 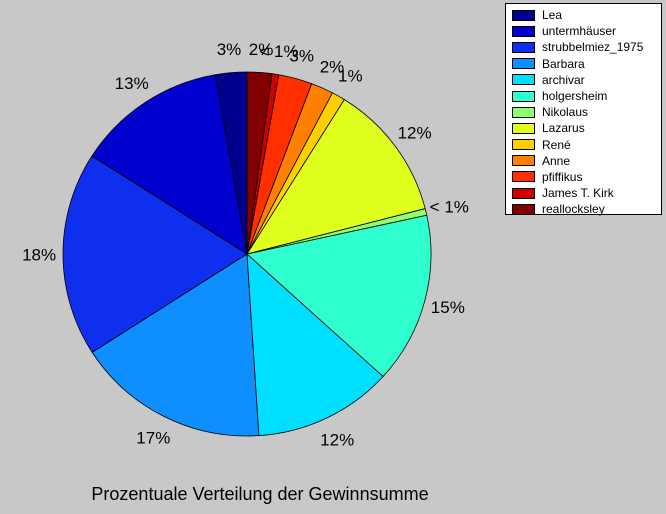 I want to click on slice-percent-label: 15%, so click(x=448, y=307).